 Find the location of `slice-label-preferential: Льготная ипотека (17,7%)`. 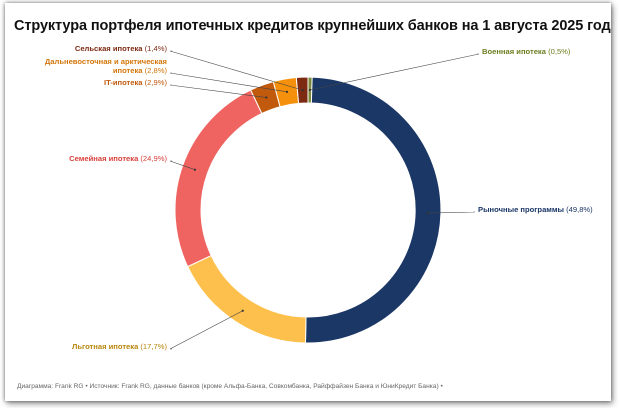

slice-label-preferential: Льготная ипотека (17,7%) is located at coordinates (119, 346).